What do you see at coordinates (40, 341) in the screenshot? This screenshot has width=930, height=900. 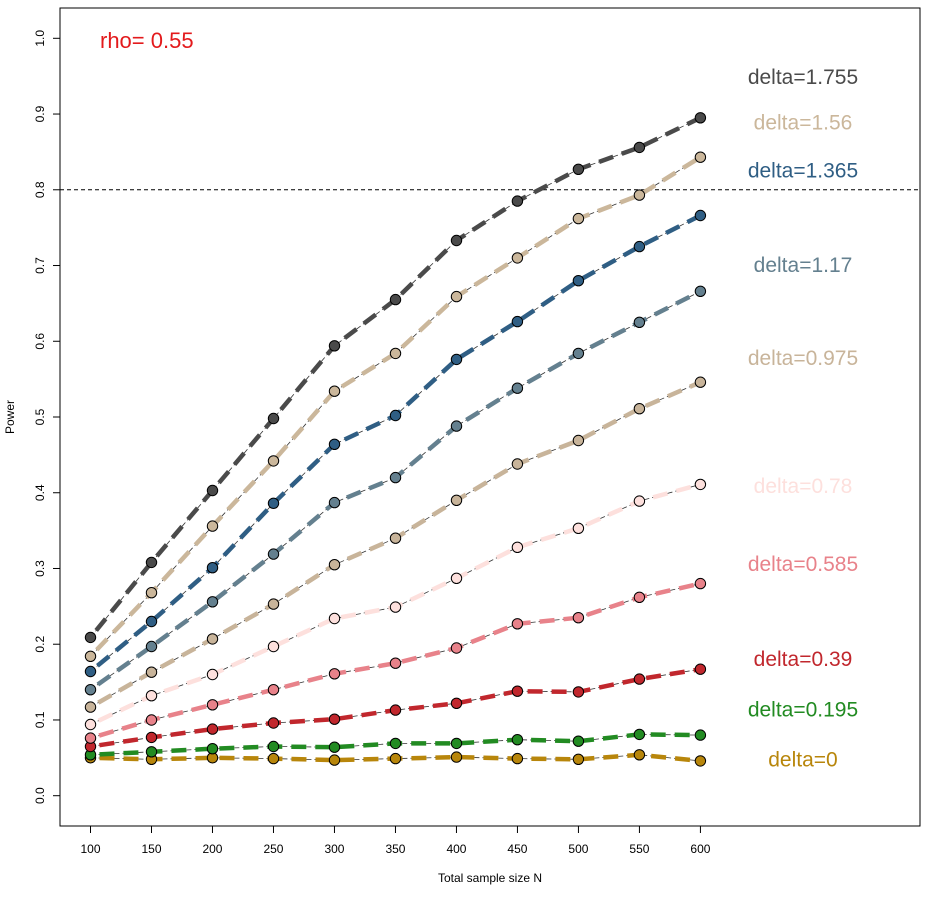 I see `y-tick-label: 0.6` at bounding box center [40, 341].